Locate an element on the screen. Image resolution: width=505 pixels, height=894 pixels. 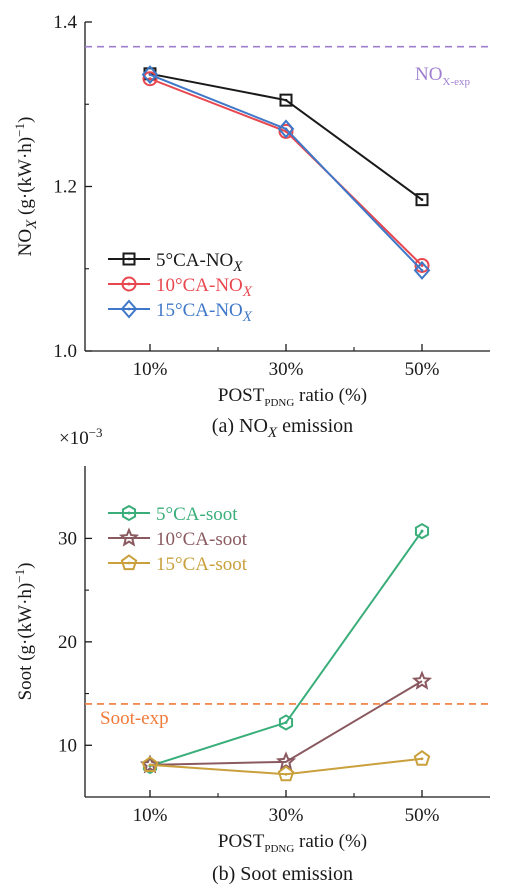
legend-label-2: 15°CA-soot is located at coordinates (202, 564).